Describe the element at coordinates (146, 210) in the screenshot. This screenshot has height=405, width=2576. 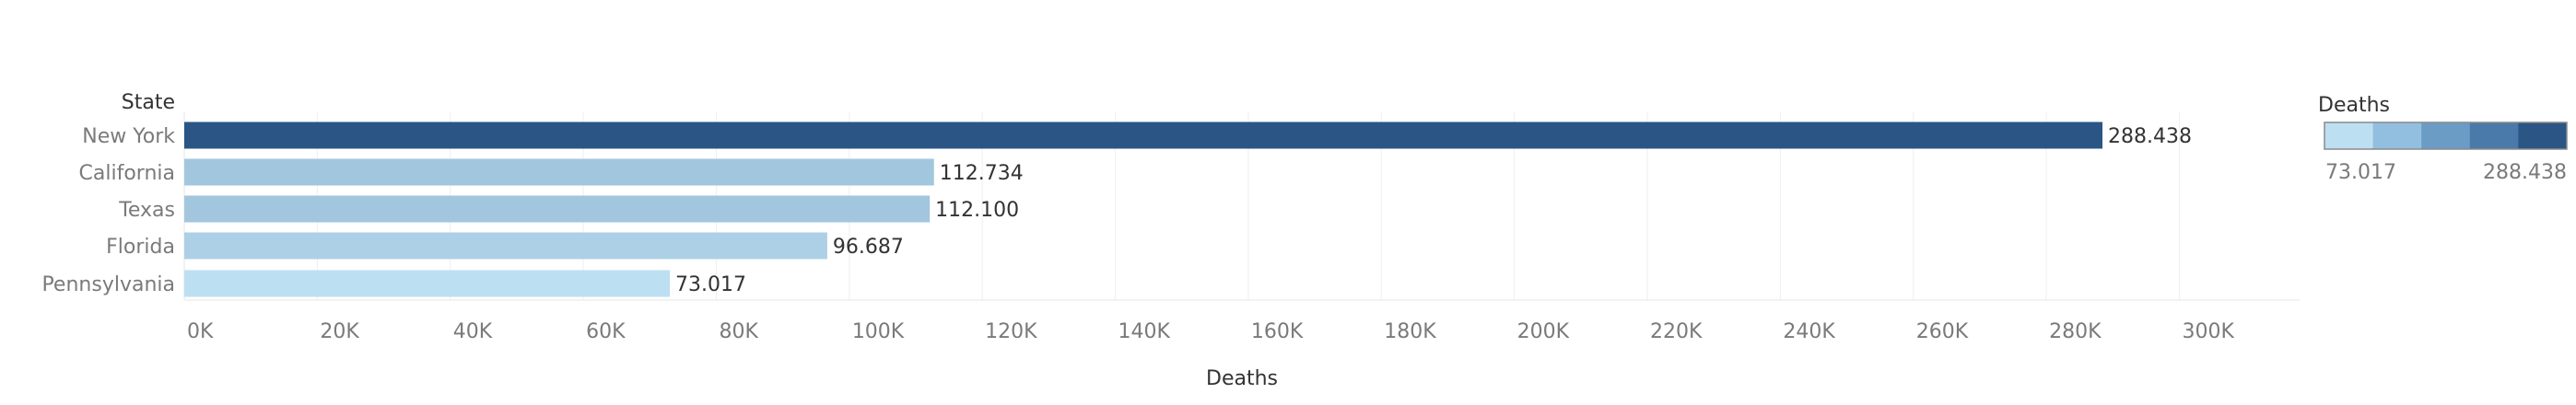
I see `category-label: Texas` at that location.